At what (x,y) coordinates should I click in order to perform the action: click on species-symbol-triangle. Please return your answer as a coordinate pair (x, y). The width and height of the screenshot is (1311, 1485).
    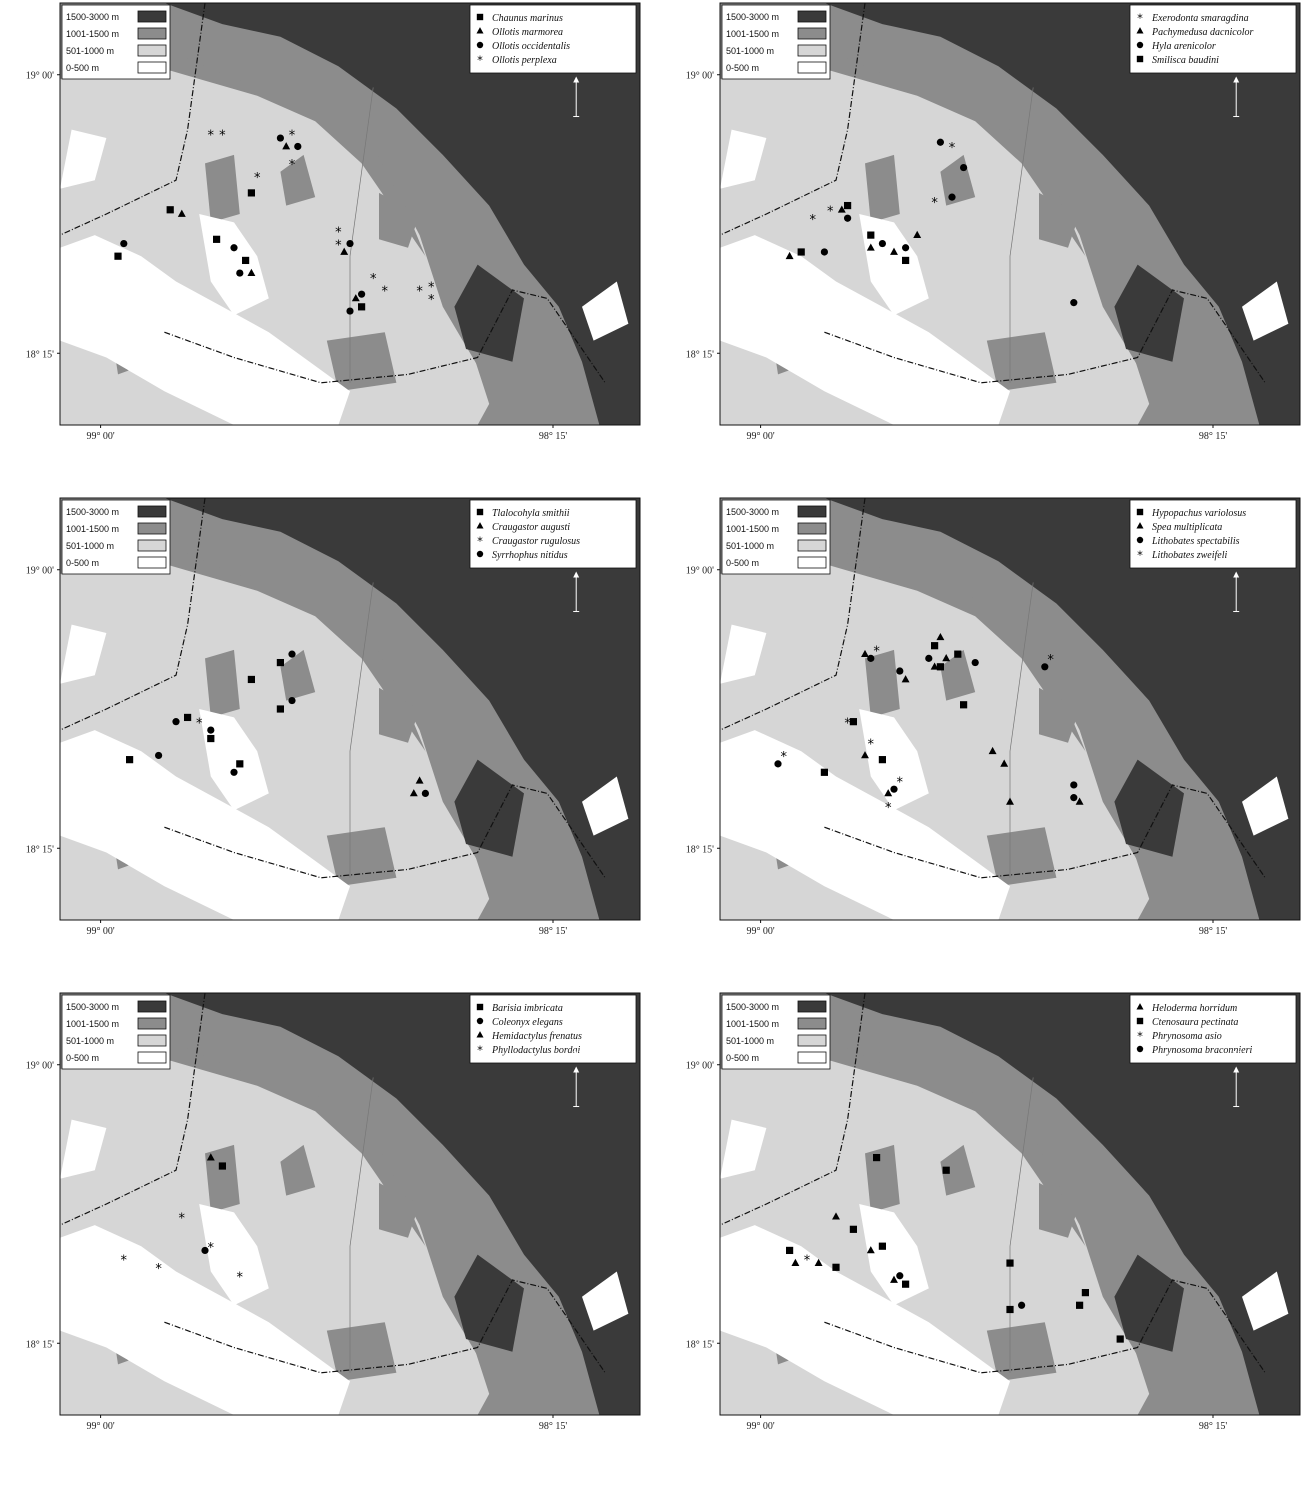
    Looking at the image, I should click on (1140, 30).